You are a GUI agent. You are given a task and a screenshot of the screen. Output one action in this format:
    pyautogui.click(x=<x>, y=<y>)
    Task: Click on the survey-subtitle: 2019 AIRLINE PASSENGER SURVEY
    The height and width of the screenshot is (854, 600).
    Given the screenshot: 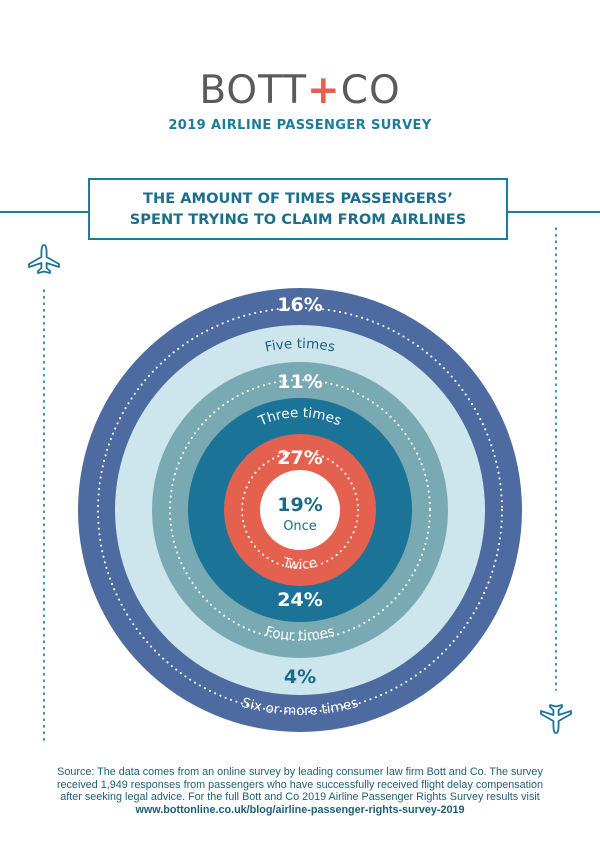 What is the action you would take?
    pyautogui.click(x=300, y=125)
    